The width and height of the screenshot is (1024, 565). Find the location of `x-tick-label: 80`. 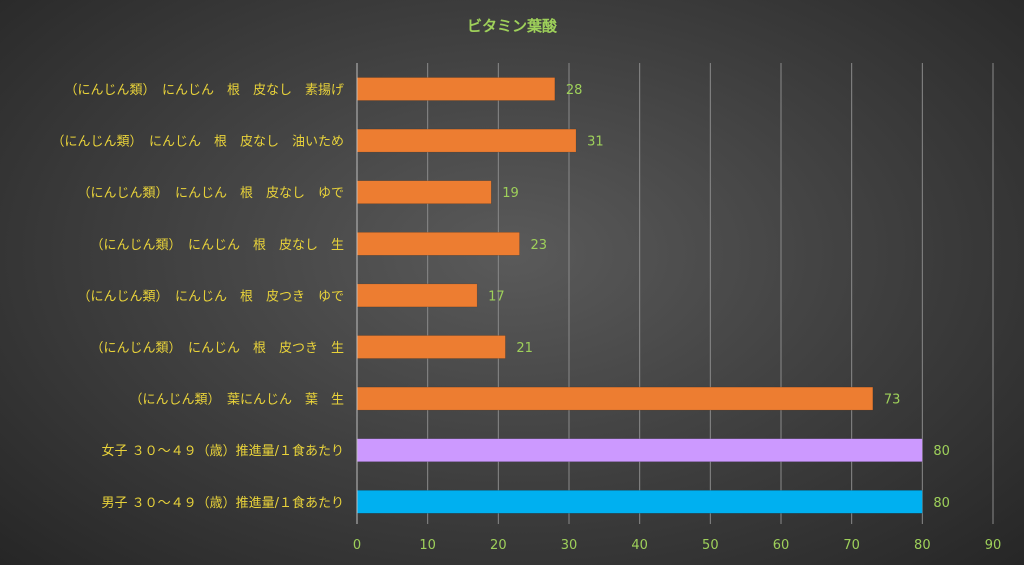

x-tick-label: 80 is located at coordinates (922, 545).